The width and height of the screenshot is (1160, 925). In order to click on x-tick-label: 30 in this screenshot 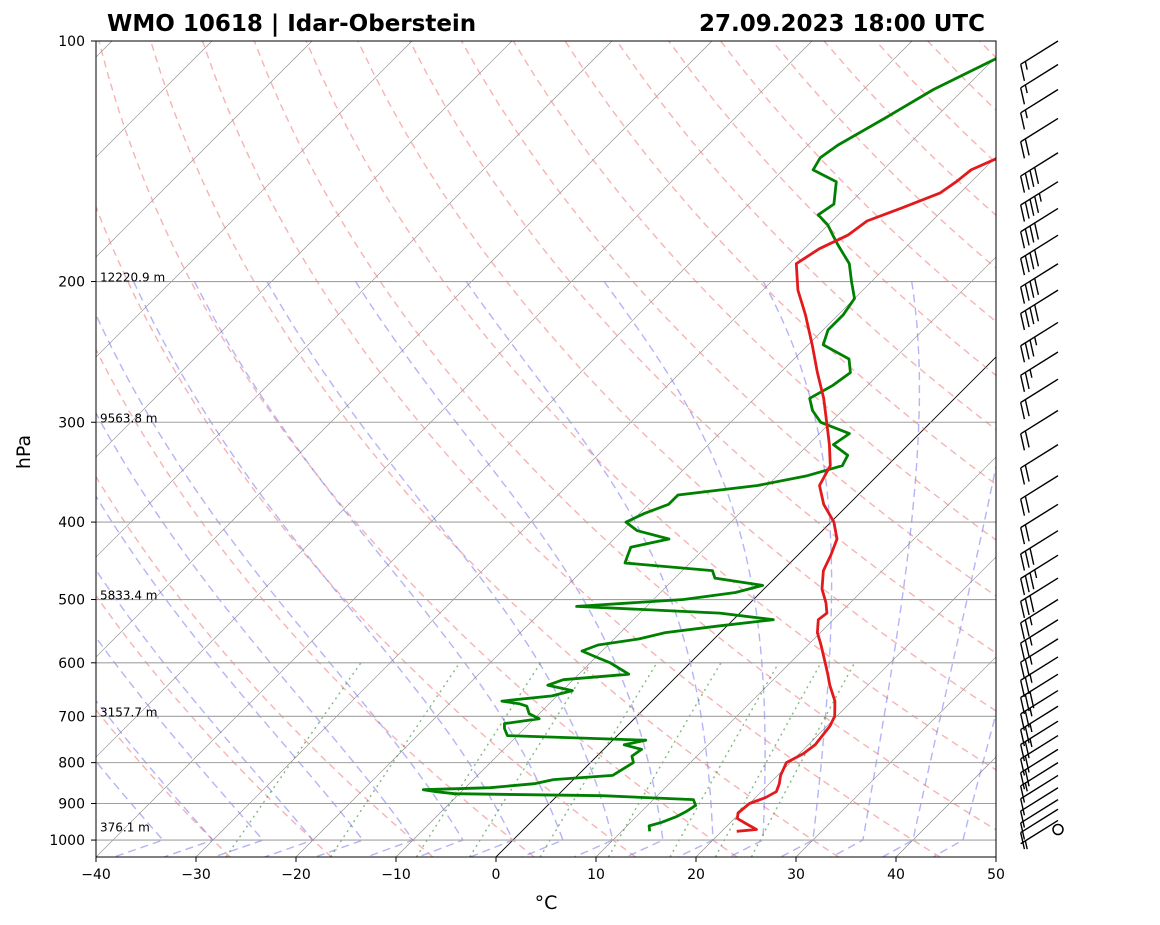, I will do `click(796, 875)`.